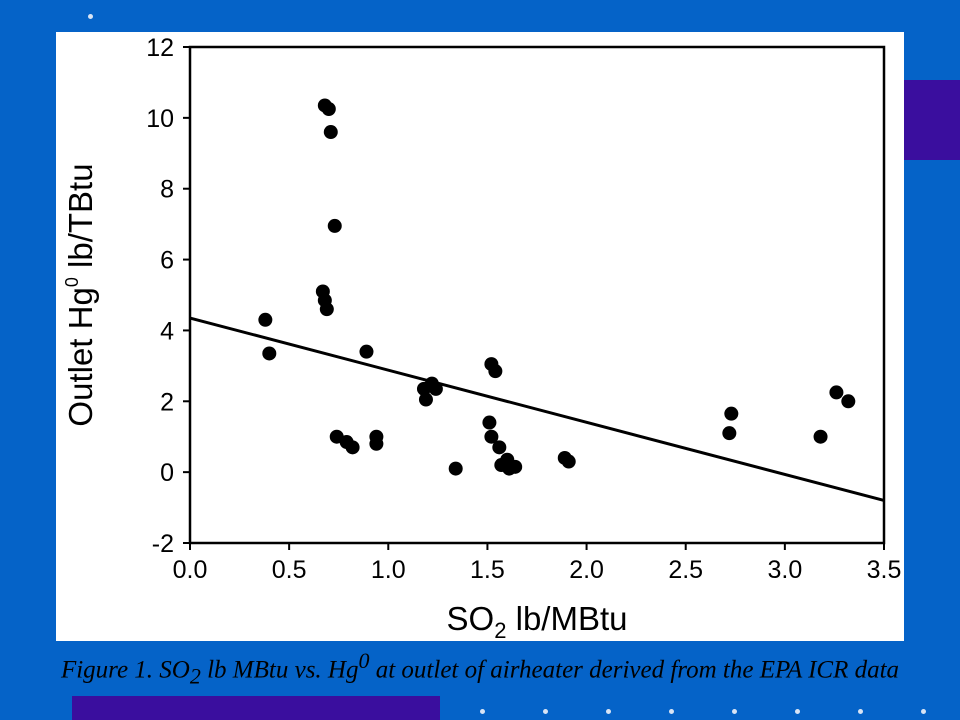 This screenshot has width=960, height=720. Describe the element at coordinates (279, 670) in the screenshot. I see `caption-text-2: lb MBtu vs. Hg` at that location.